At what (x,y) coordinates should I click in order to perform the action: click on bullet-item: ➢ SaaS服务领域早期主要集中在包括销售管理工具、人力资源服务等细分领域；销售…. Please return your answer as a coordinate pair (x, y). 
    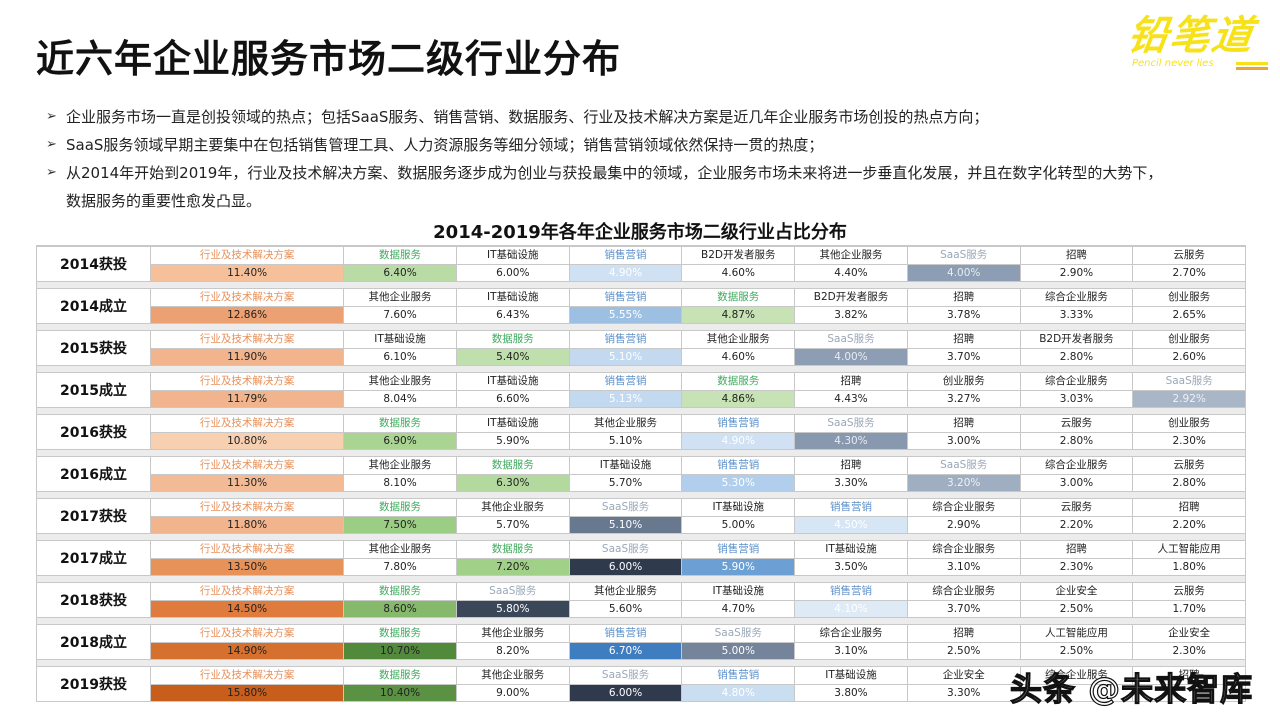
    Looking at the image, I should click on (646, 145).